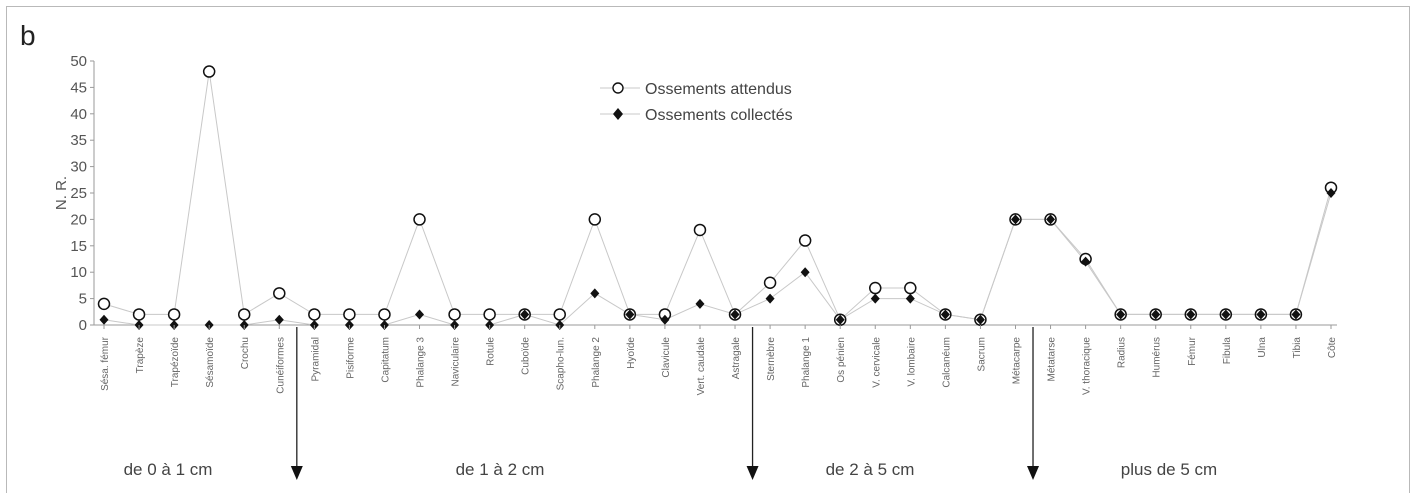 Image resolution: width=1420 pixels, height=493 pixels. What do you see at coordinates (618, 114) in the screenshot?
I see `legend-marker-collectes` at bounding box center [618, 114].